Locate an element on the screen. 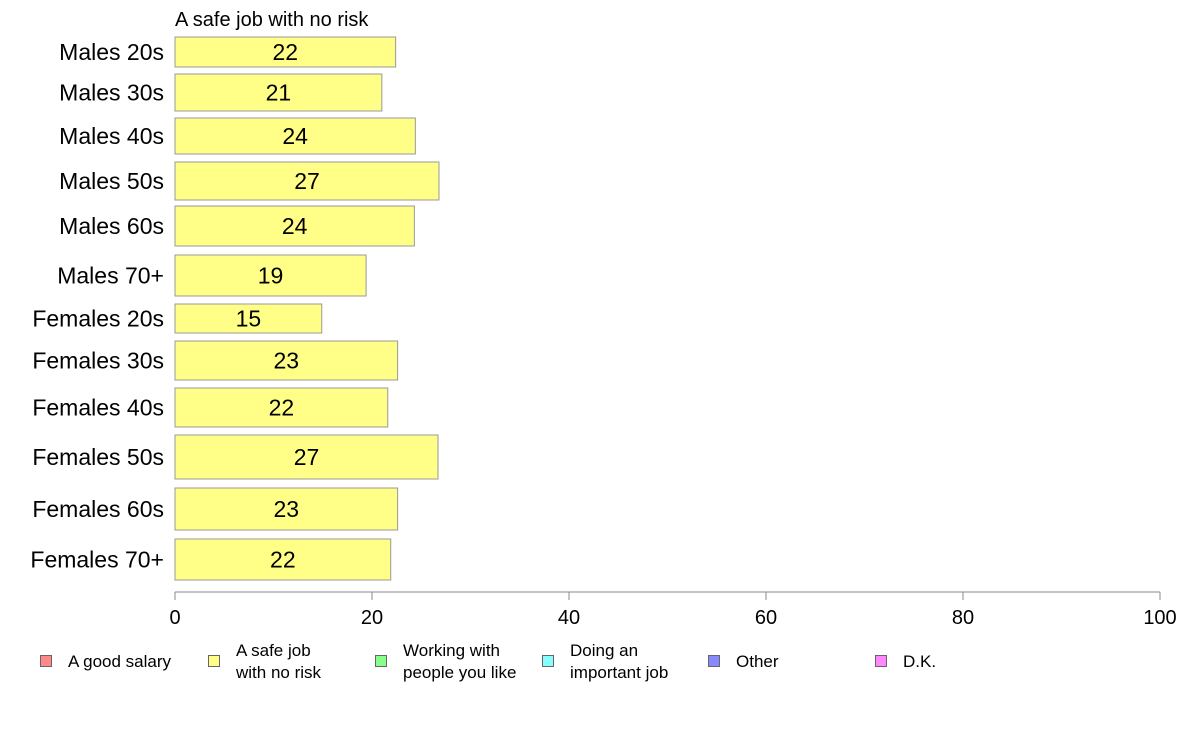  x-tick-label: 100 is located at coordinates (1159, 618).